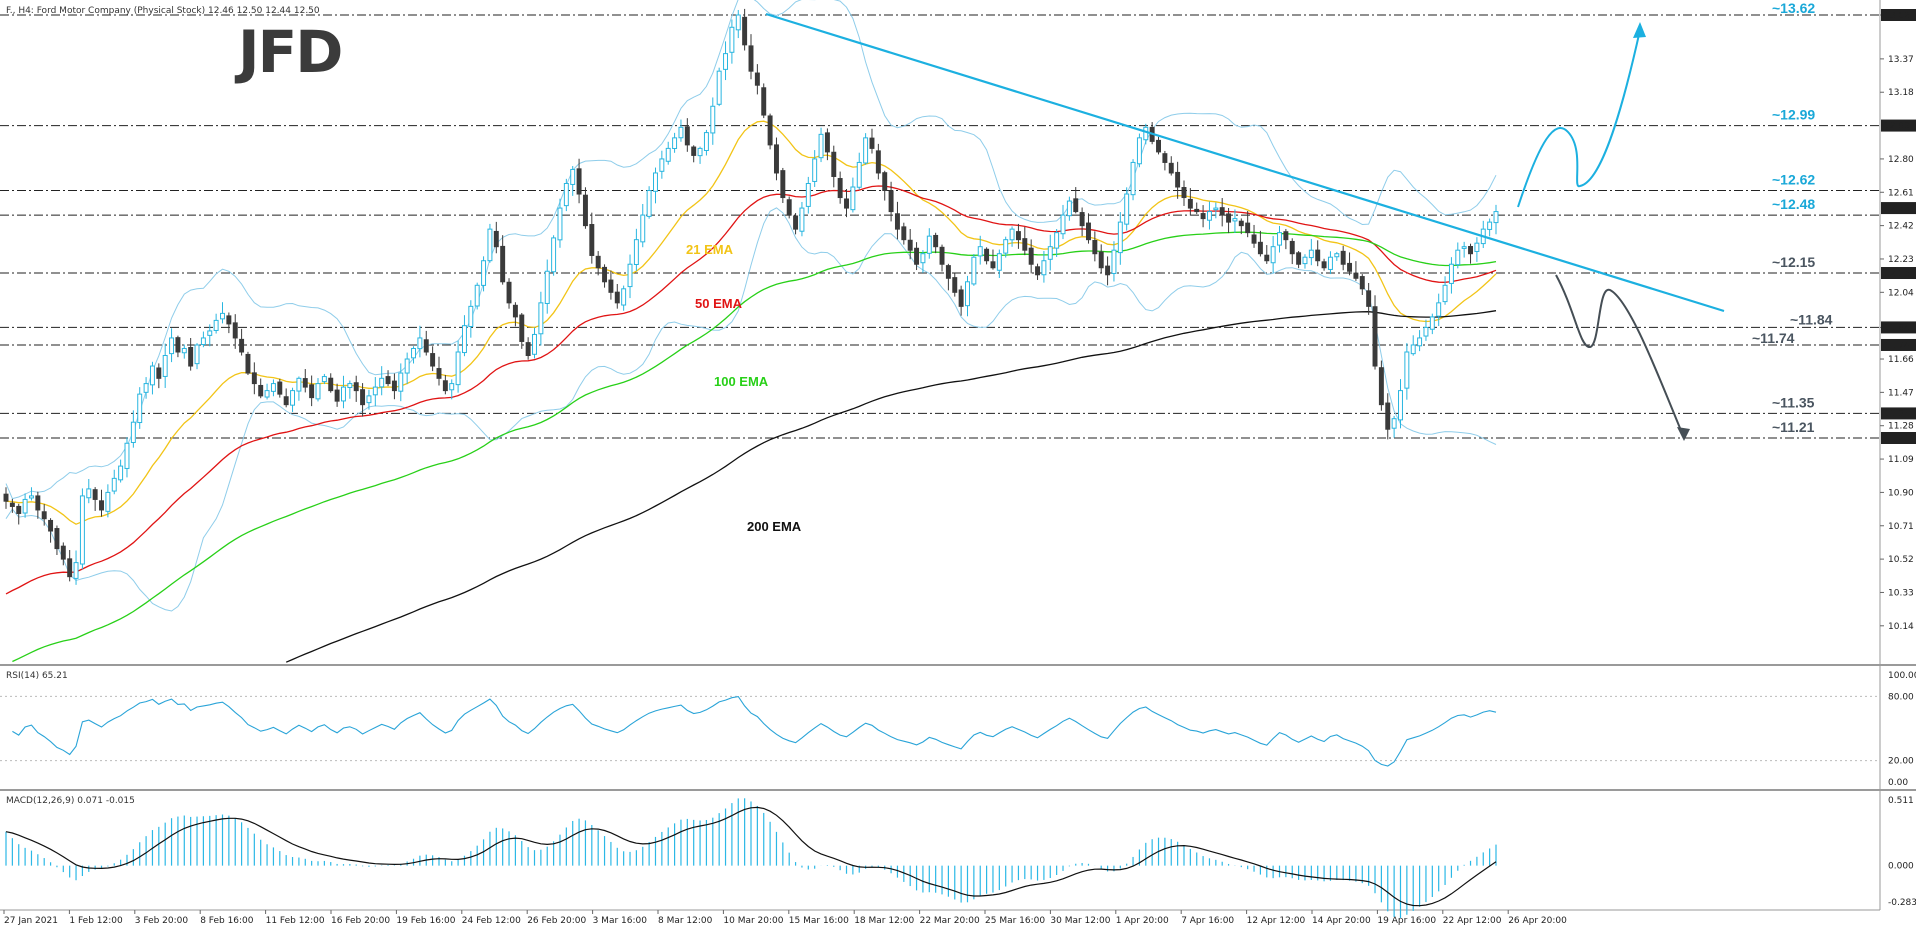 This screenshot has height=928, width=1916. I want to click on x-tick-label: 14 Apr 20:00, so click(1341, 921).